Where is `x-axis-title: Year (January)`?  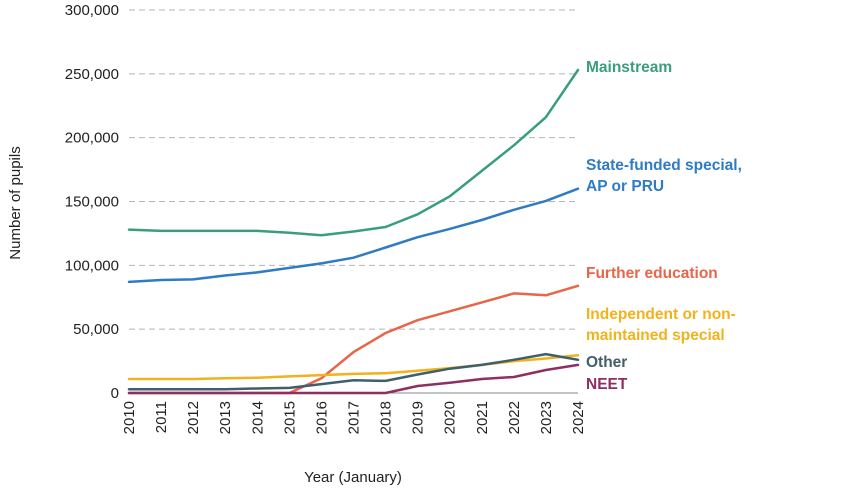 x-axis-title: Year (January) is located at coordinates (353, 477).